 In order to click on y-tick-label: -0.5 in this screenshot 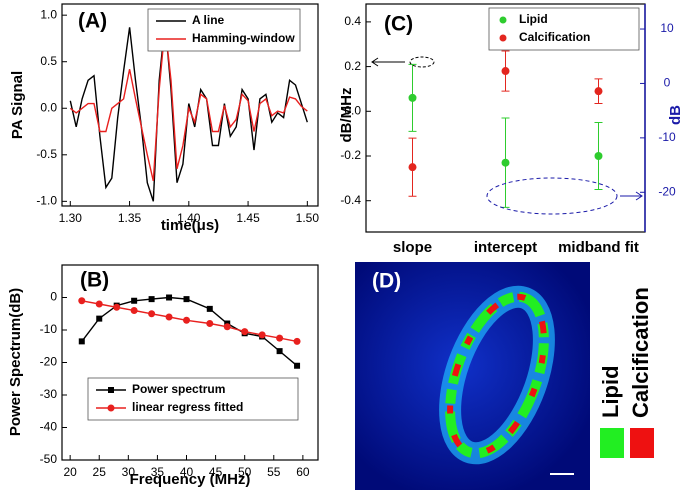, I will do `click(46, 154)`.